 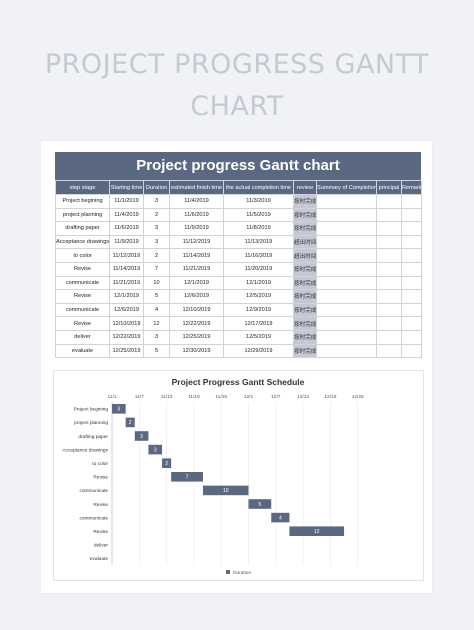 What do you see at coordinates (280, 518) in the screenshot?
I see `bar-value-label: 4` at bounding box center [280, 518].